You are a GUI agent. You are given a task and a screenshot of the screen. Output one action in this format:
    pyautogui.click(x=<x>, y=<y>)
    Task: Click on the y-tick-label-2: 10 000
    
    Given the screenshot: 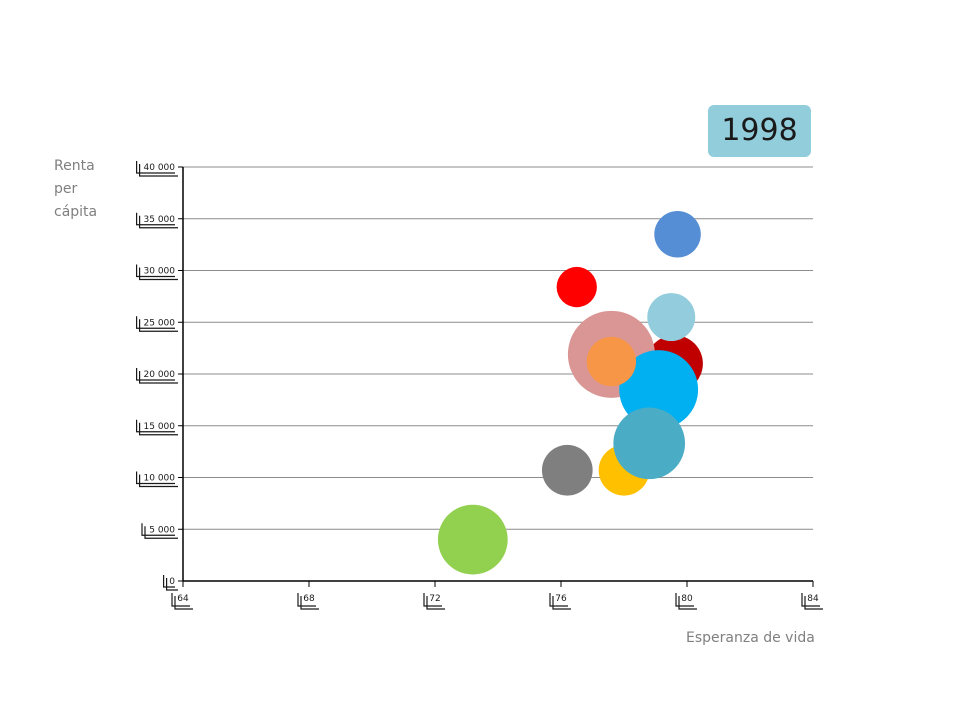 What is the action you would take?
    pyautogui.click(x=160, y=479)
    